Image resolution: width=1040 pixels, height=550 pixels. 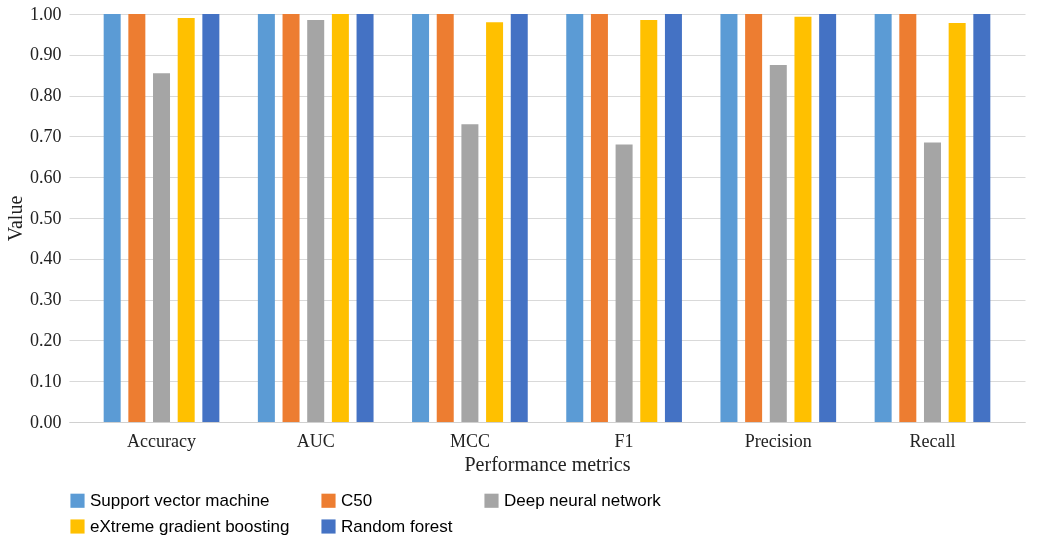 What do you see at coordinates (15, 218) in the screenshot?
I see `y-axis-title: Value` at bounding box center [15, 218].